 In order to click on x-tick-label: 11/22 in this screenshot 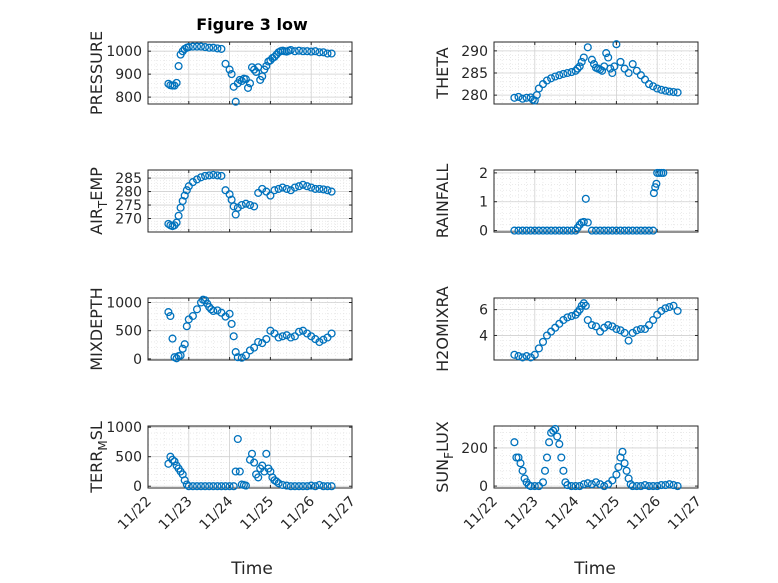, I will do `click(135, 514)`.